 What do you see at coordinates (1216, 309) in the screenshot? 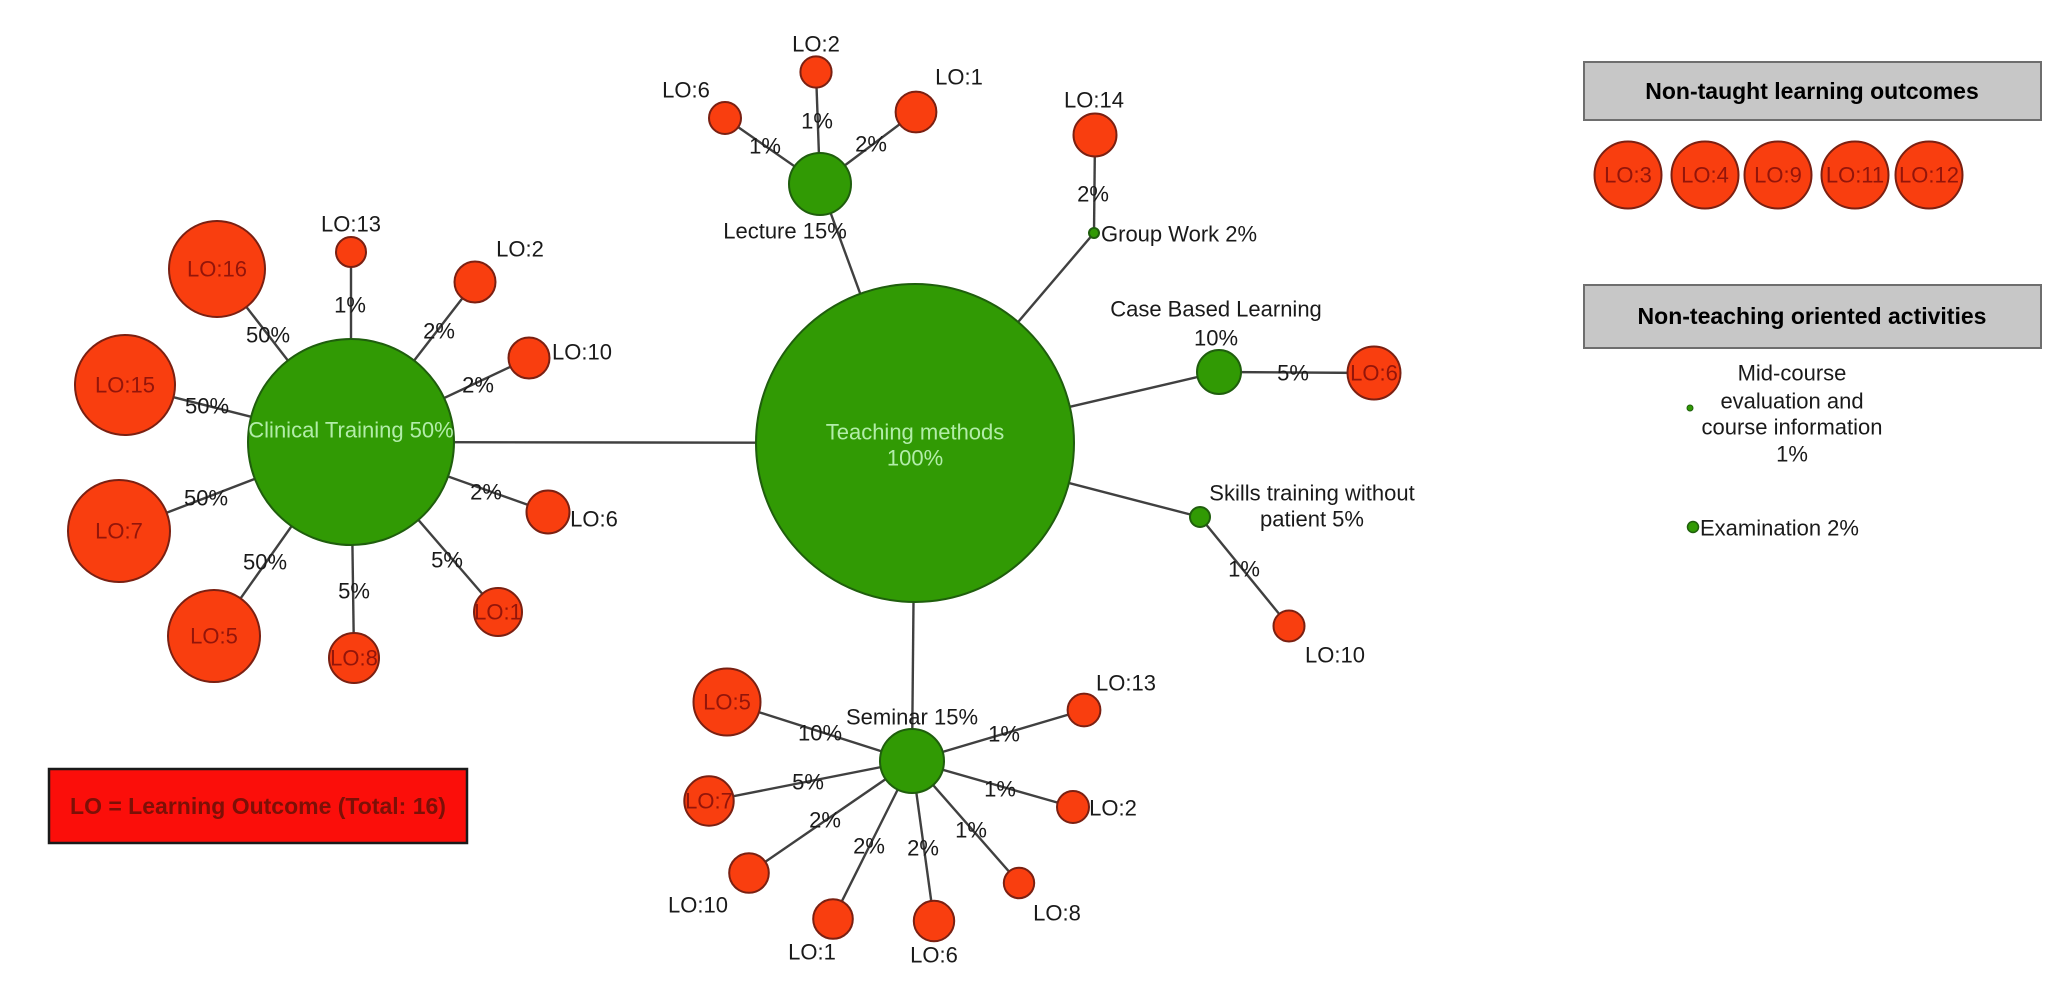
I see `svg-text: Case Based Learning` at bounding box center [1216, 309].